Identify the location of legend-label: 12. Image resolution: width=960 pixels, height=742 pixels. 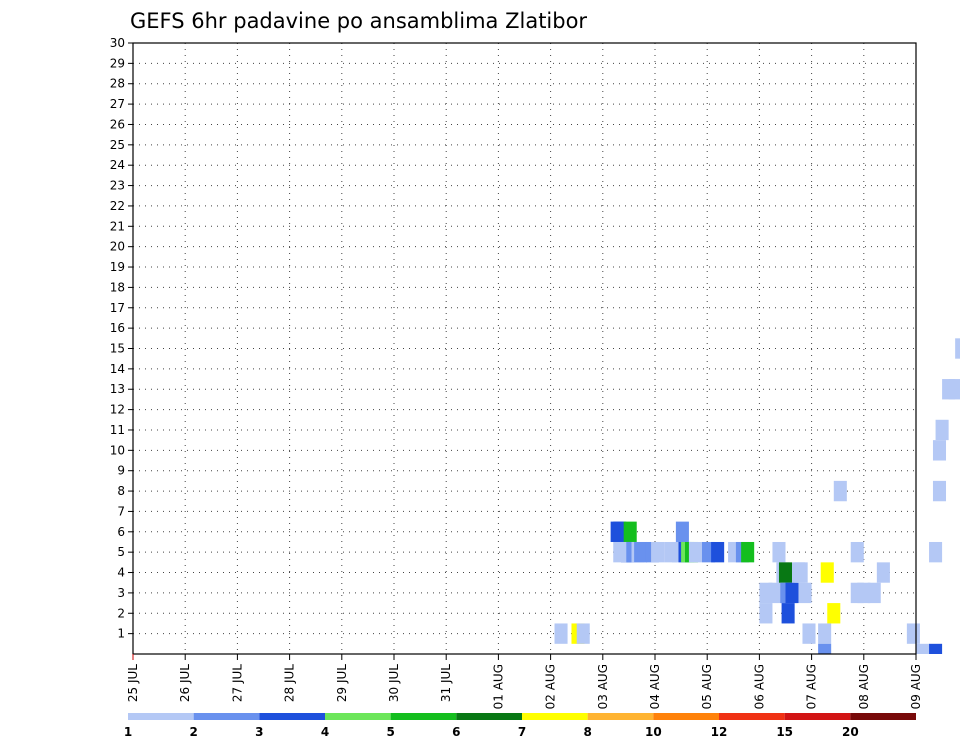
(719, 732).